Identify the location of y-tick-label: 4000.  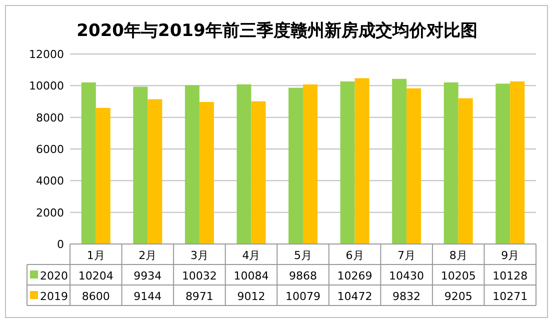
(50, 181).